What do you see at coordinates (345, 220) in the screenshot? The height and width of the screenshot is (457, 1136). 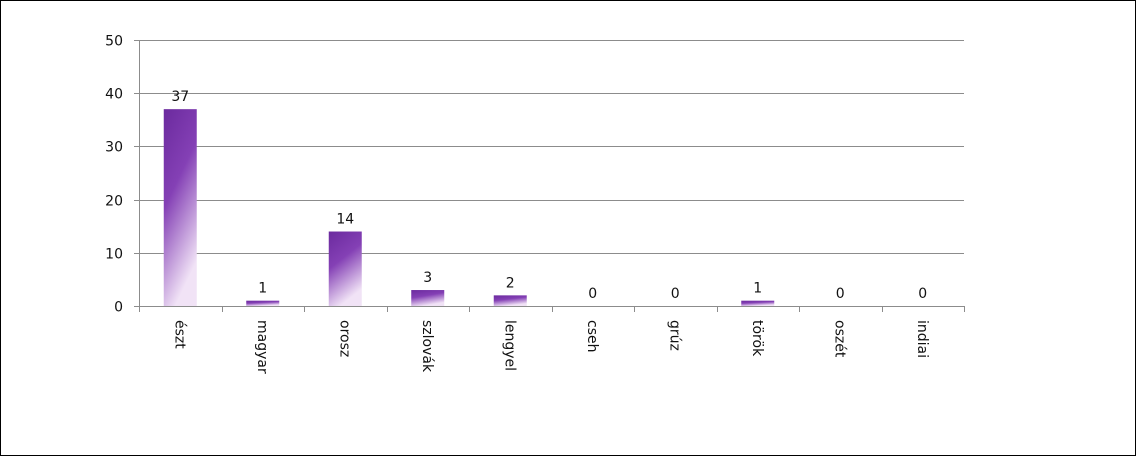 I see `data-label: 14` at bounding box center [345, 220].